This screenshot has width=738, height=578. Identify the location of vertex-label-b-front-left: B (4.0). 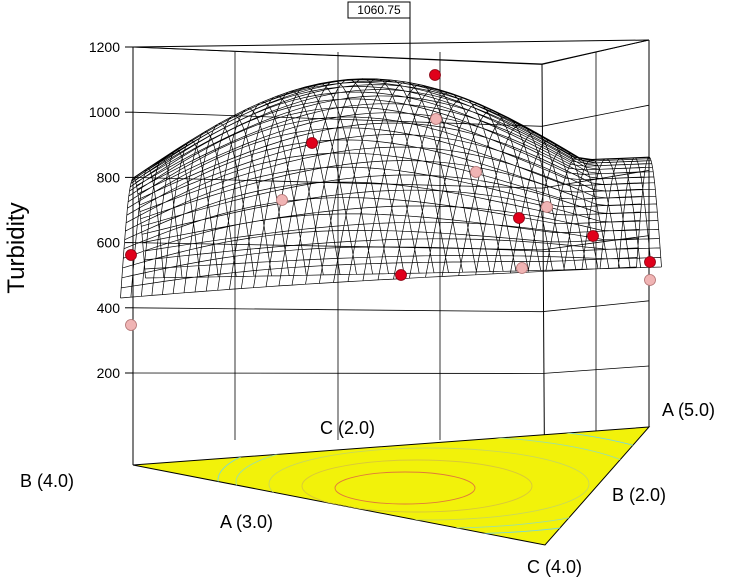
(47, 481).